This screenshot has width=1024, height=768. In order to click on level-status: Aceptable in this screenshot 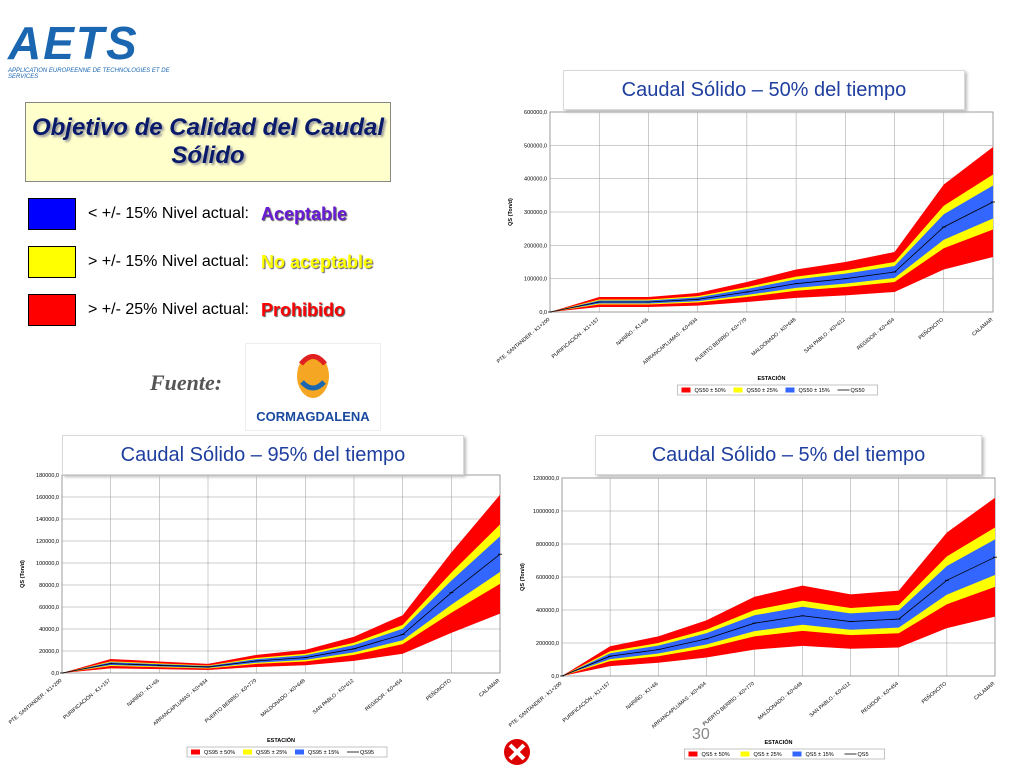, I will do `click(303, 213)`.